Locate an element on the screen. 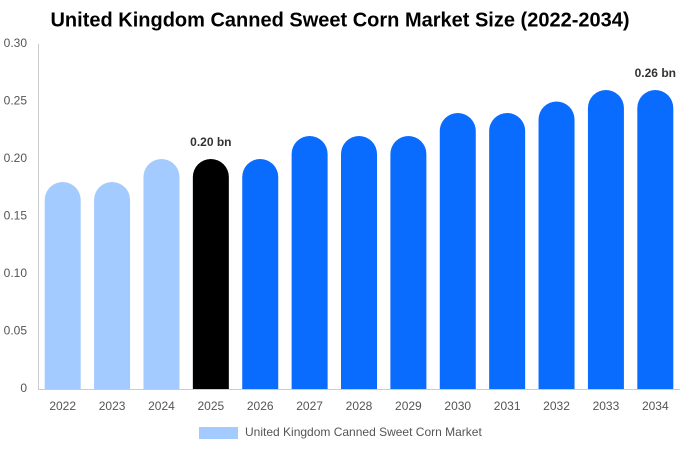 The image size is (680, 450). y-tick-label: 0.20 is located at coordinates (16, 158).